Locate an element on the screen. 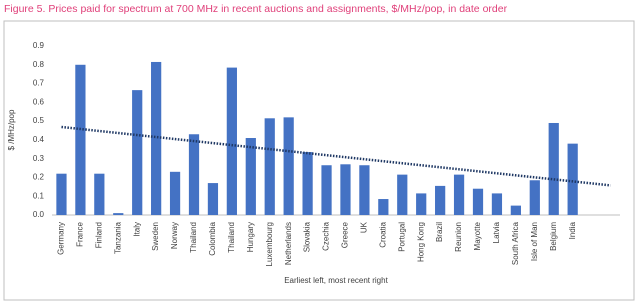  y-tick-label: 0.5 is located at coordinates (39, 120).